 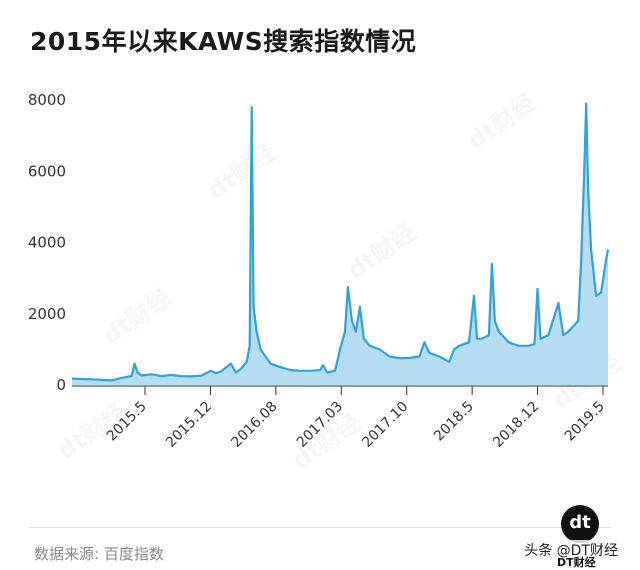 I want to click on x-tick-label: 2018.12, so click(x=516, y=425).